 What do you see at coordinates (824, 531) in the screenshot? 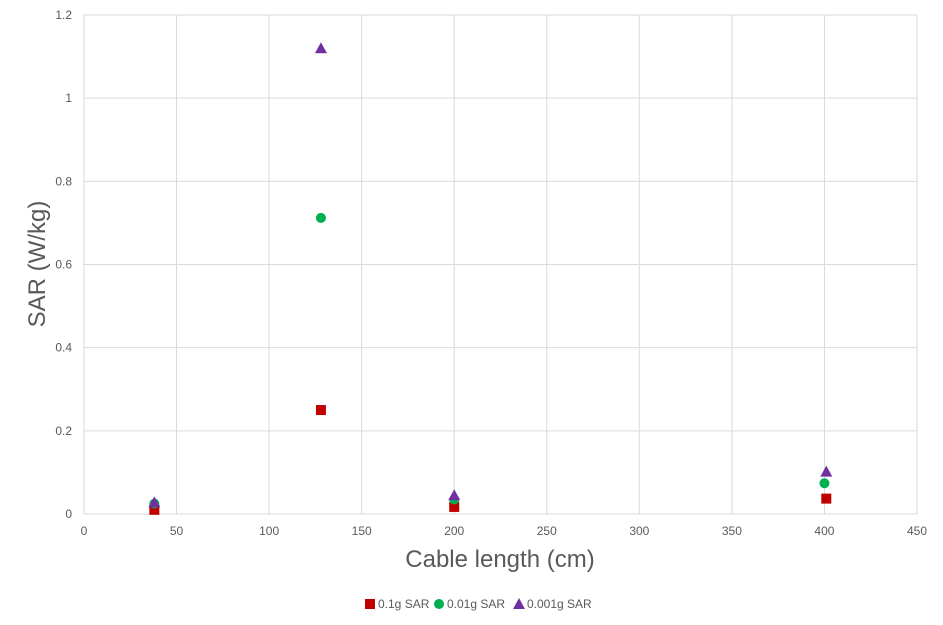
I see `x-tick-label: 400` at bounding box center [824, 531].